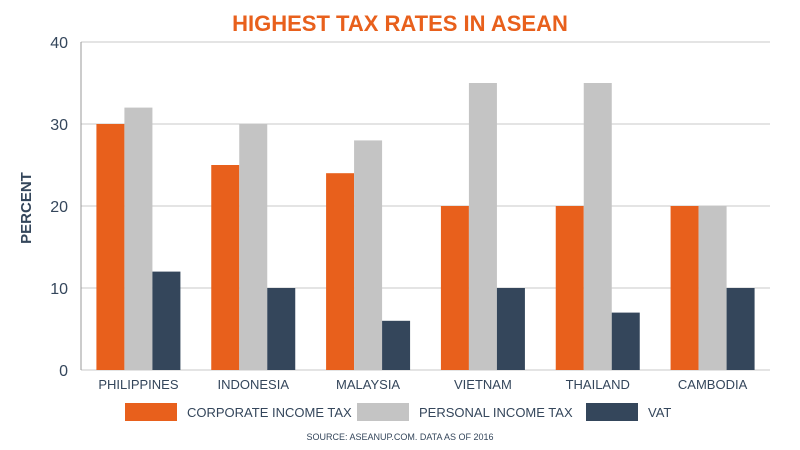 Image resolution: width=800 pixels, height=450 pixels. I want to click on y-tick-label: 0, so click(63, 371).